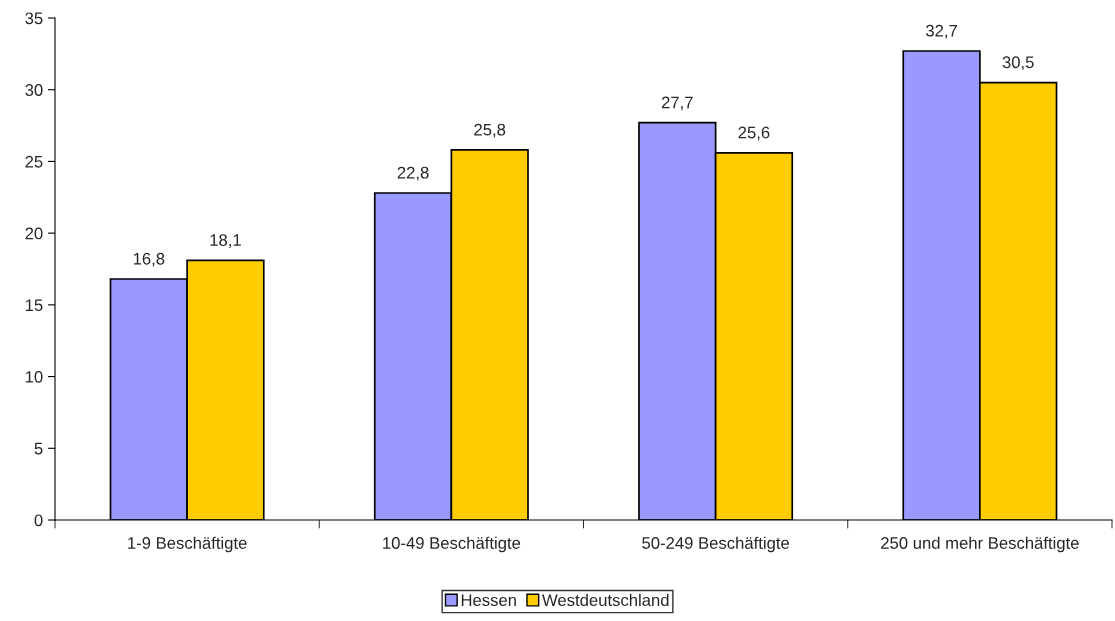  I want to click on y-tick-label: 20, so click(34, 233).